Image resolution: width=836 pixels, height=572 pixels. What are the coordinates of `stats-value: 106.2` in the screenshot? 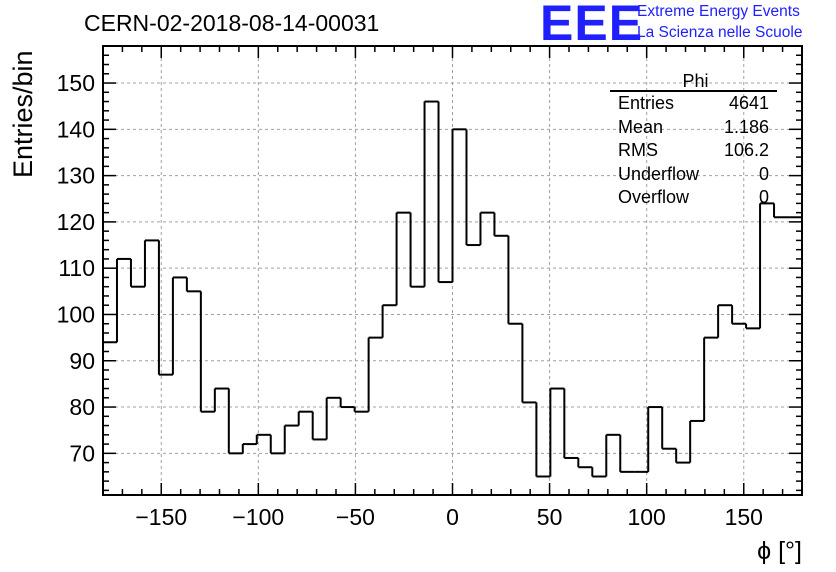 It's located at (746, 150).